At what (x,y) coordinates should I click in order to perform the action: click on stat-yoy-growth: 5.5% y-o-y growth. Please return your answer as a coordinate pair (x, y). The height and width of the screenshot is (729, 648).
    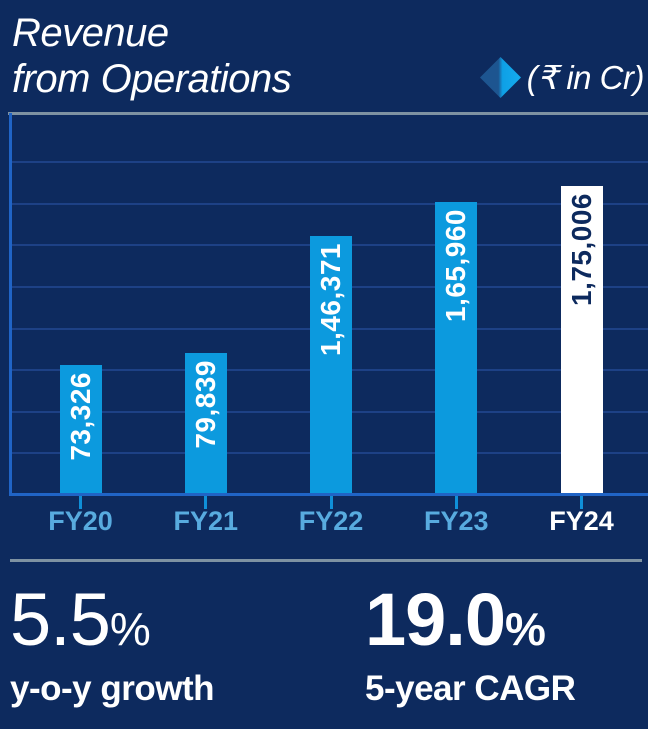
    Looking at the image, I should click on (112, 646).